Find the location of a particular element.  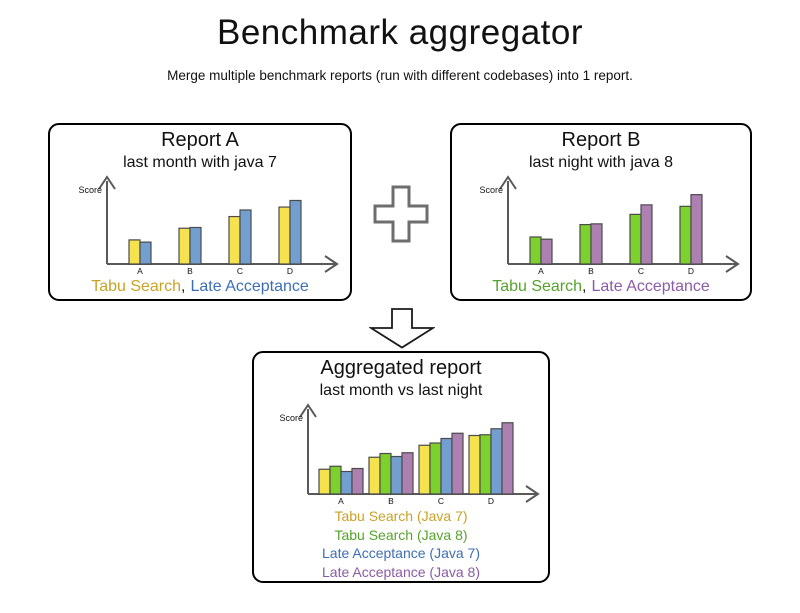

aggregated-report-chart: Score A B C D is located at coordinates (409, 454).